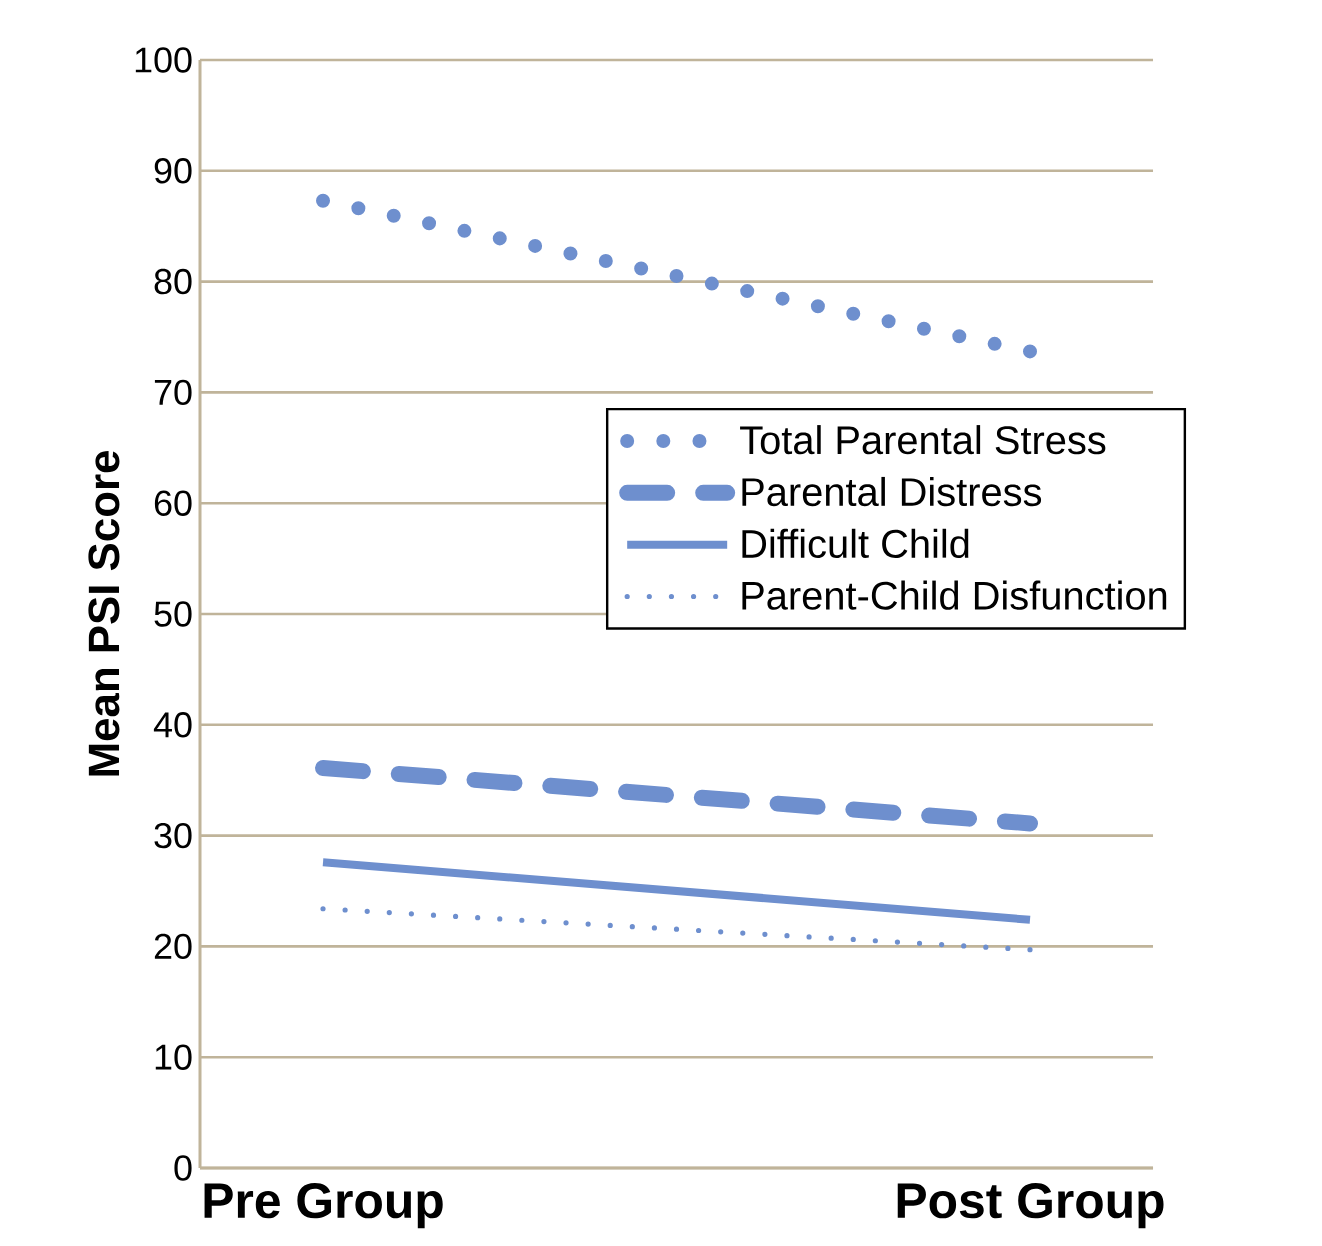 This screenshot has width=1322, height=1246. I want to click on legend-label: Difficult Child, so click(855, 543).